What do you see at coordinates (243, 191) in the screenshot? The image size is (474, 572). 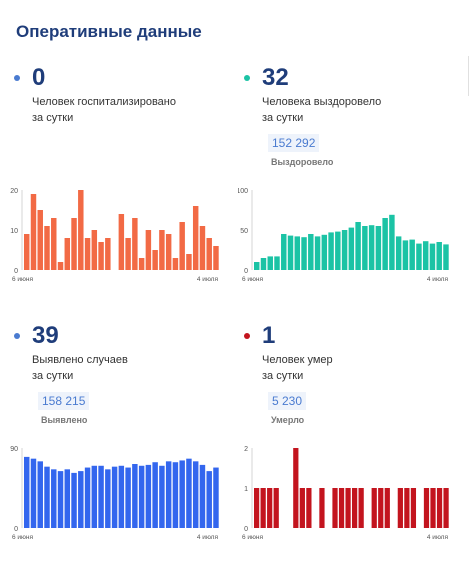 I see `y-tick-label: 100` at bounding box center [243, 191].